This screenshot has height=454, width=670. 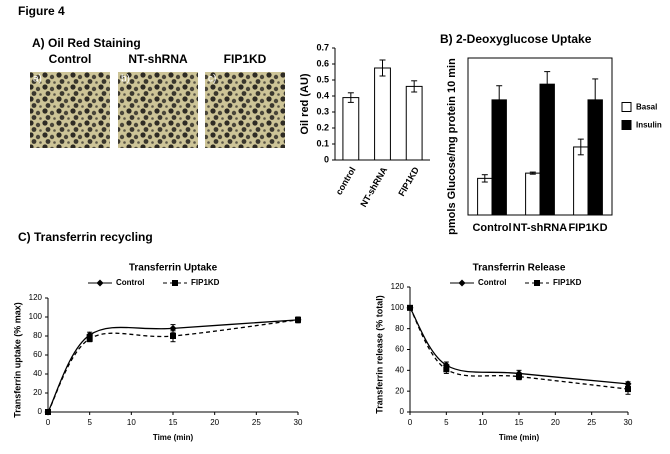 I want to click on micrographs: Control a) NT-shRNA b) FIP1KD c), so click(x=157, y=100).